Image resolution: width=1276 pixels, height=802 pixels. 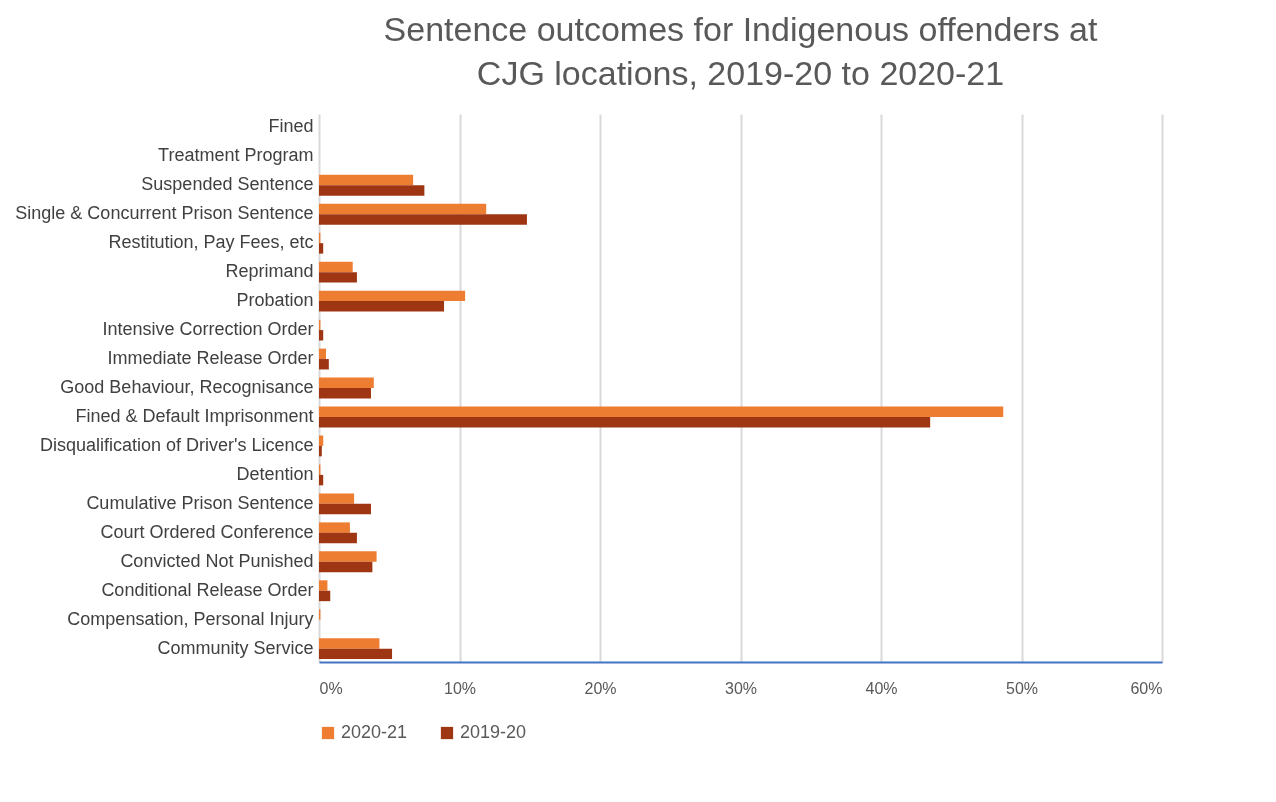 What do you see at coordinates (236, 155) in the screenshot?
I see `y-tick-label: Treatment Program` at bounding box center [236, 155].